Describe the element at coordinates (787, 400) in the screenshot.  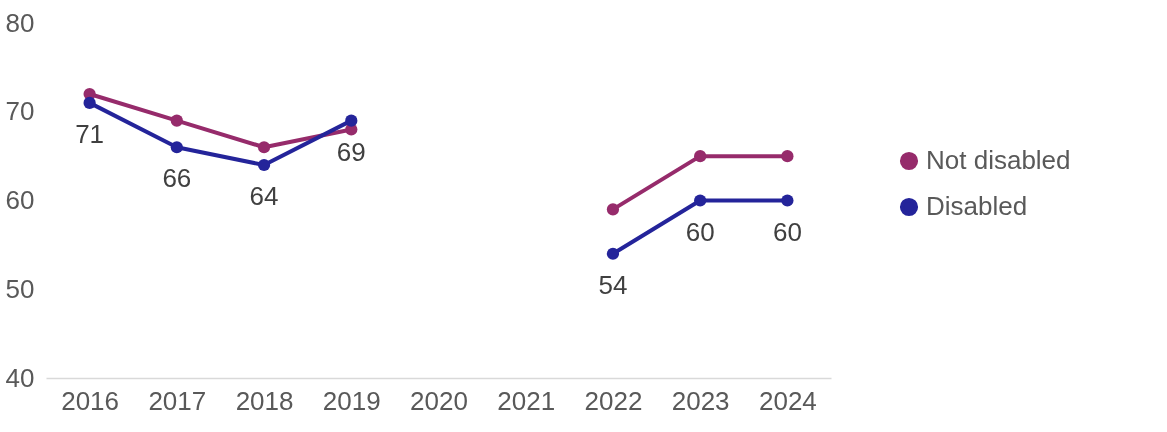
I see `x-tick-label: 2024` at that location.